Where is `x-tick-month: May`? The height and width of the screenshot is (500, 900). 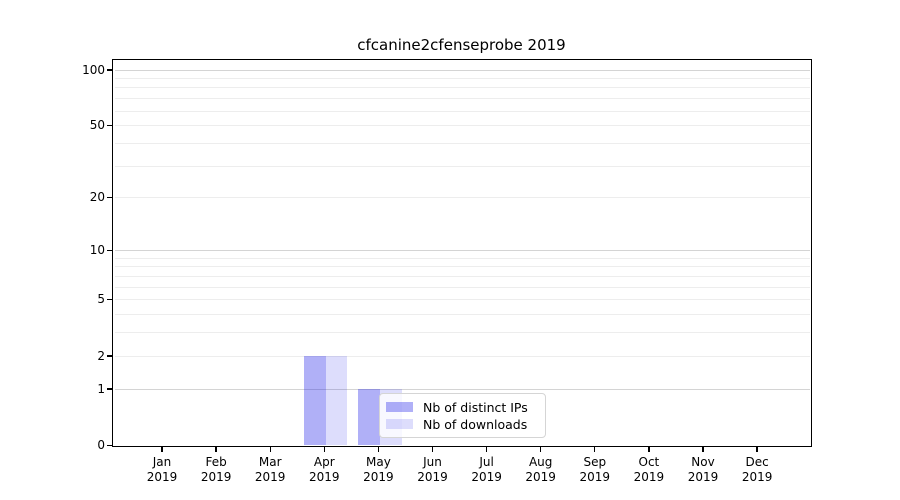 x-tick-month: May is located at coordinates (378, 461).